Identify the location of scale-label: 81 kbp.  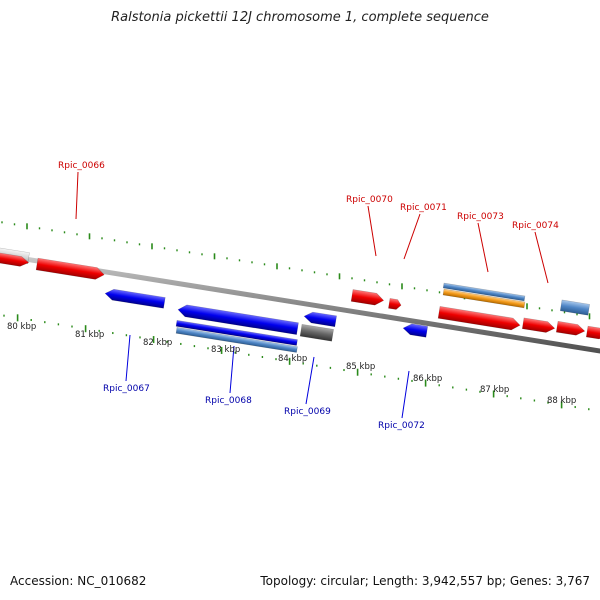
(89, 335).